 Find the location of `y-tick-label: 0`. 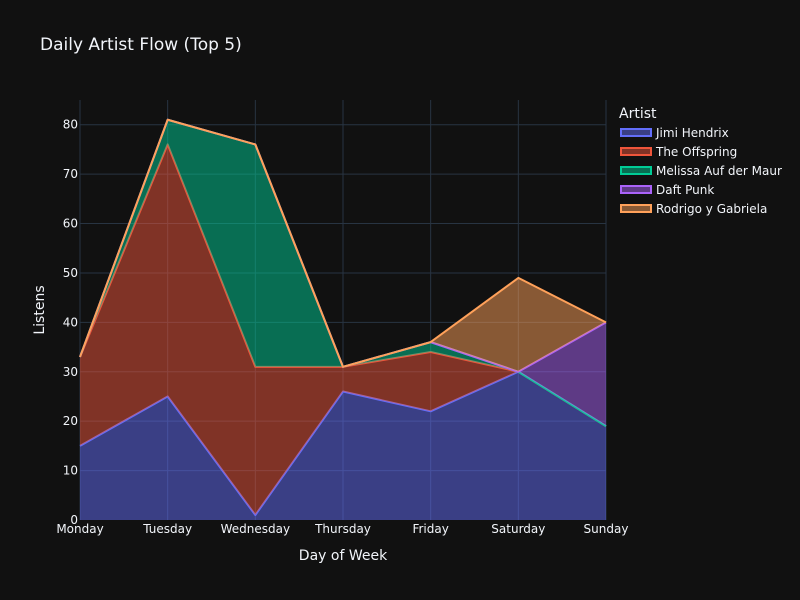

y-tick-label: 0 is located at coordinates (74, 520).